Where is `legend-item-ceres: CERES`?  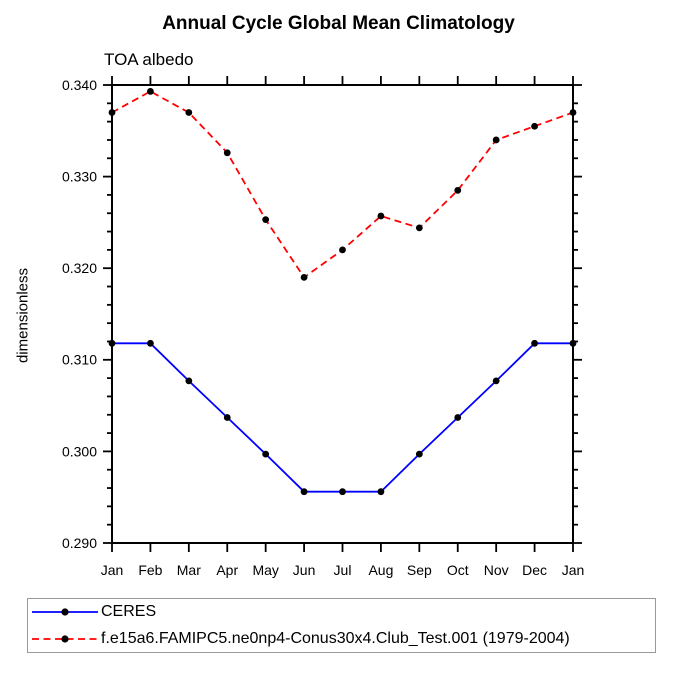
legend-item-ceres: CERES is located at coordinates (343, 612).